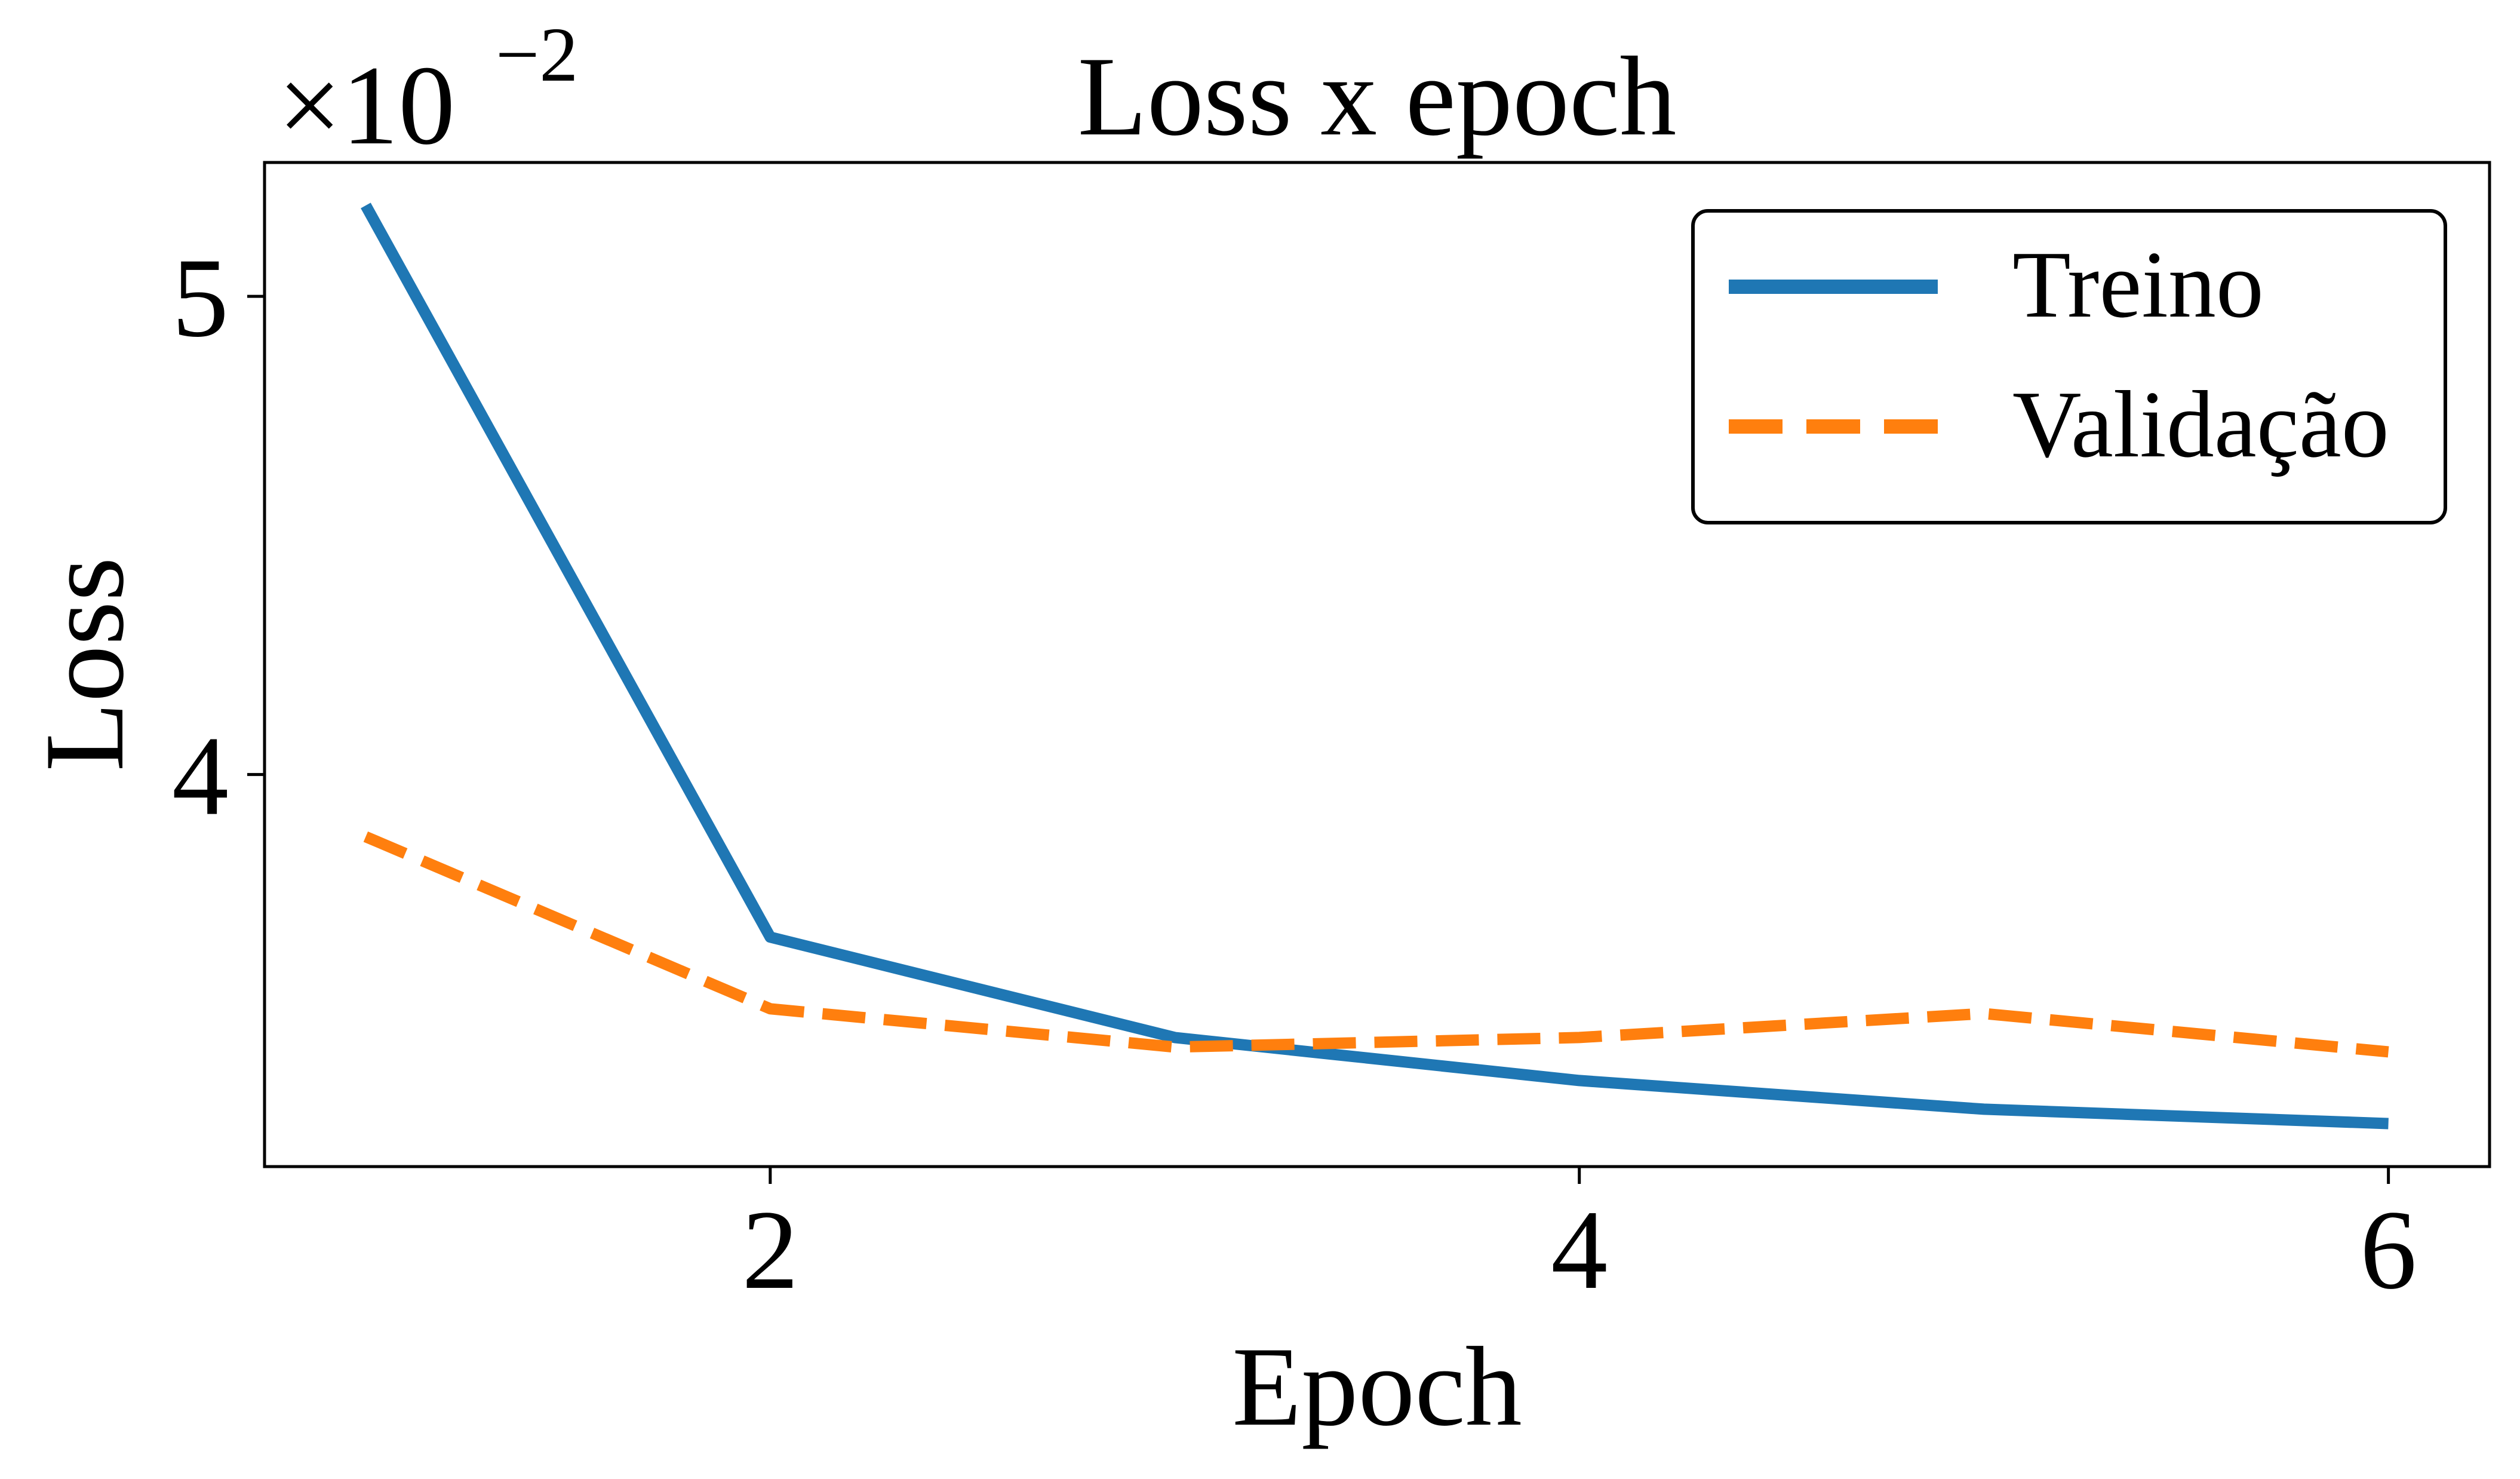  What do you see at coordinates (2069, 366) in the screenshot?
I see `legend: Treino Validação` at bounding box center [2069, 366].